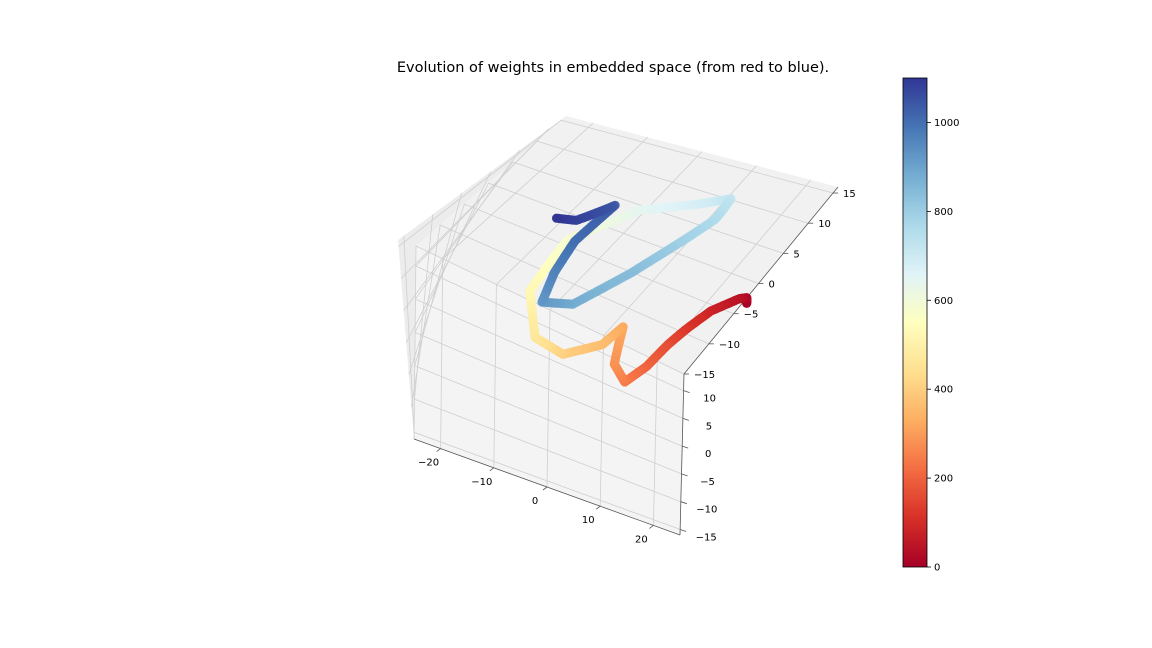 The height and width of the screenshot is (648, 1152). Describe the element at coordinates (535, 501) in the screenshot. I see `x-tick-label: 0` at that location.